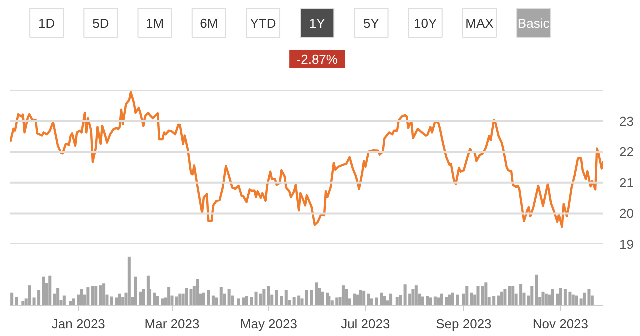 The width and height of the screenshot is (640, 336). What do you see at coordinates (464, 324) in the screenshot?
I see `x-tick-label: Sep 2023` at bounding box center [464, 324].